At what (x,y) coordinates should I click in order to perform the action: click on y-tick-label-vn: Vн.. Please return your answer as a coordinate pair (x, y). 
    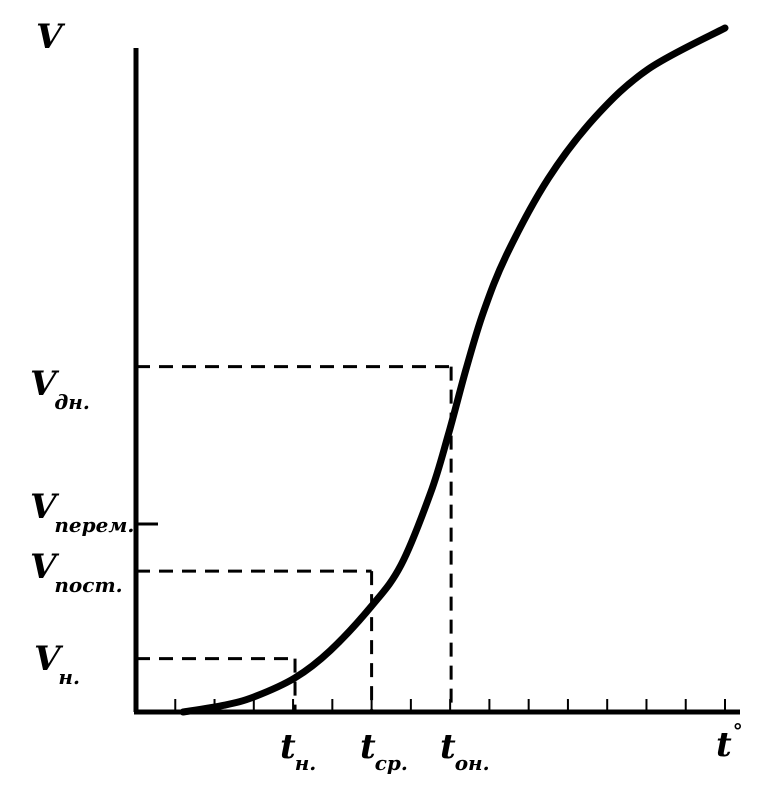
    Looking at the image, I should click on (57, 664).